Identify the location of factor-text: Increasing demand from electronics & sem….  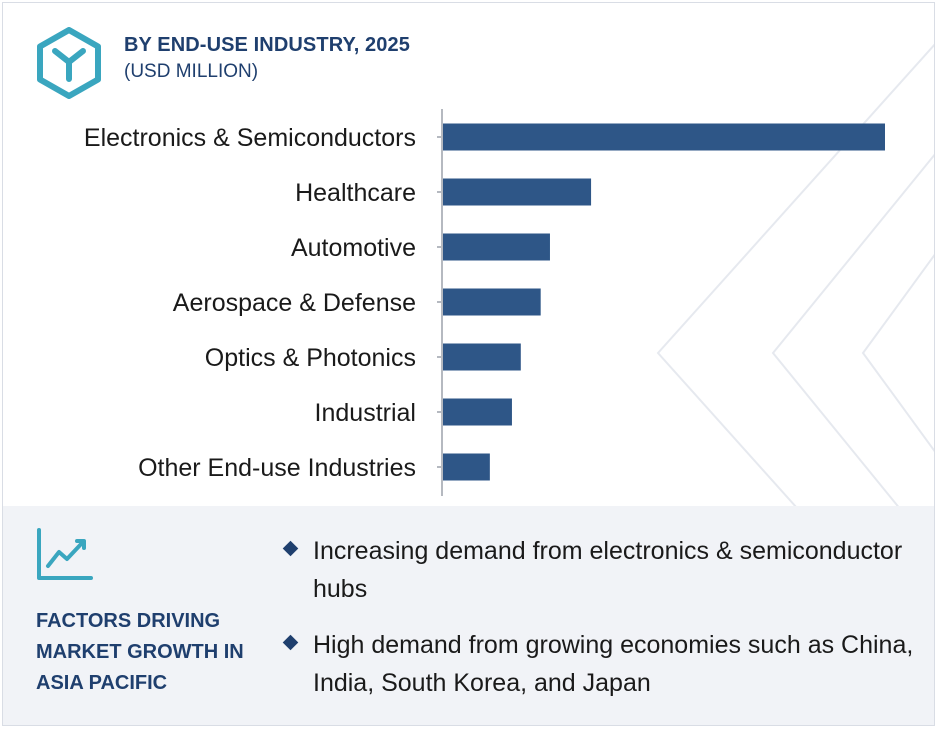
(608, 570).